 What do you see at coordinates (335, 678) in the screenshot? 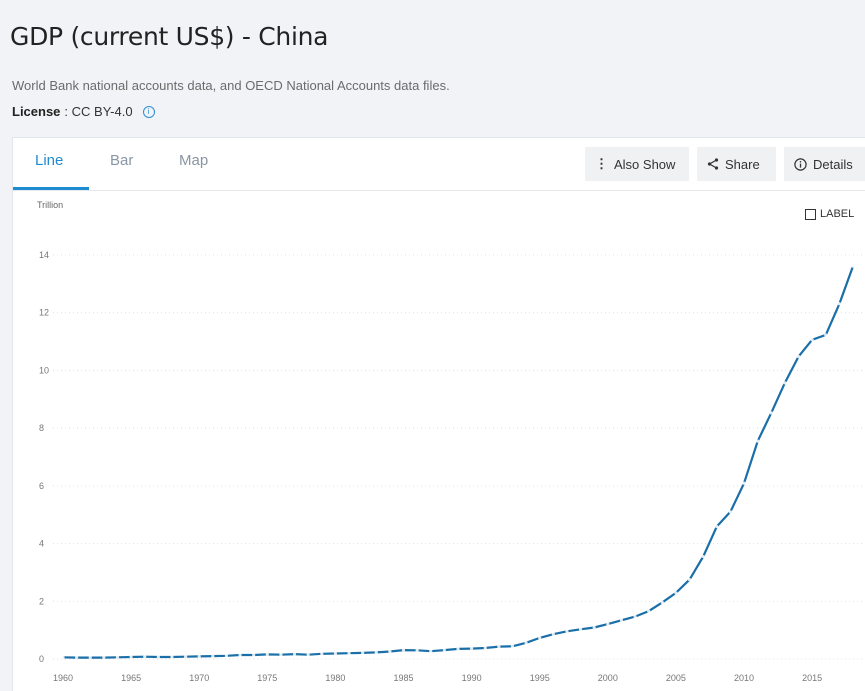
I see `x-tick-label: 1980` at bounding box center [335, 678].